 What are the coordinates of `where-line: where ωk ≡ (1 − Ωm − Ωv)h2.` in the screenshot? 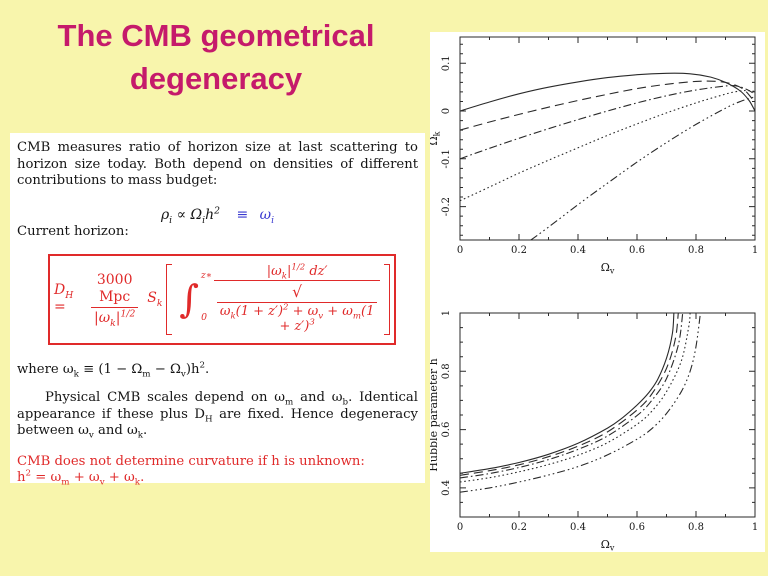 It's located at (113, 370).